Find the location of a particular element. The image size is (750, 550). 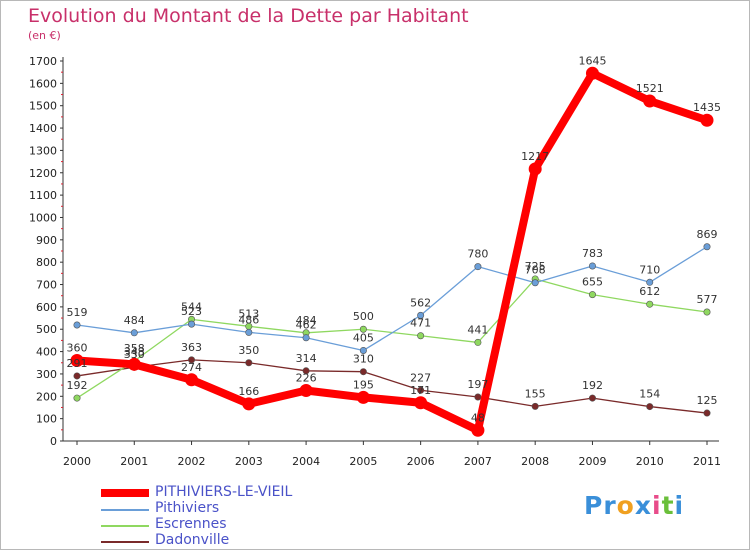

data-label: 577 is located at coordinates (707, 299).